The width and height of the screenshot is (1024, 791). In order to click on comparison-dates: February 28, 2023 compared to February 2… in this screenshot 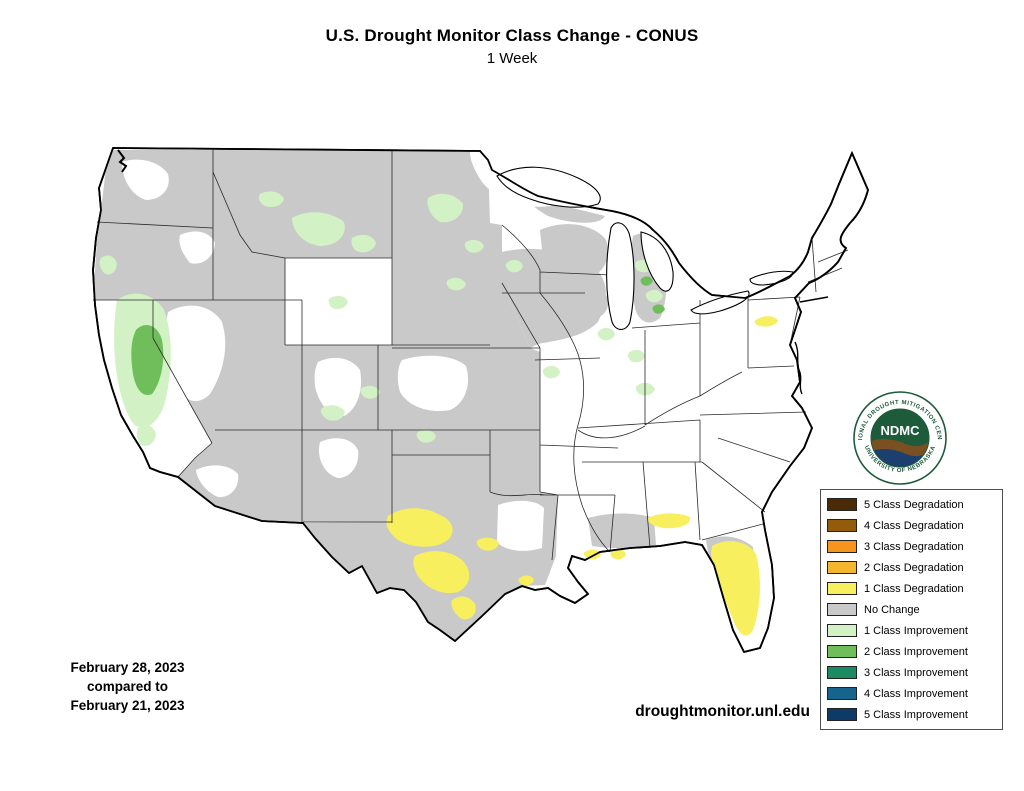, I will do `click(127, 687)`.